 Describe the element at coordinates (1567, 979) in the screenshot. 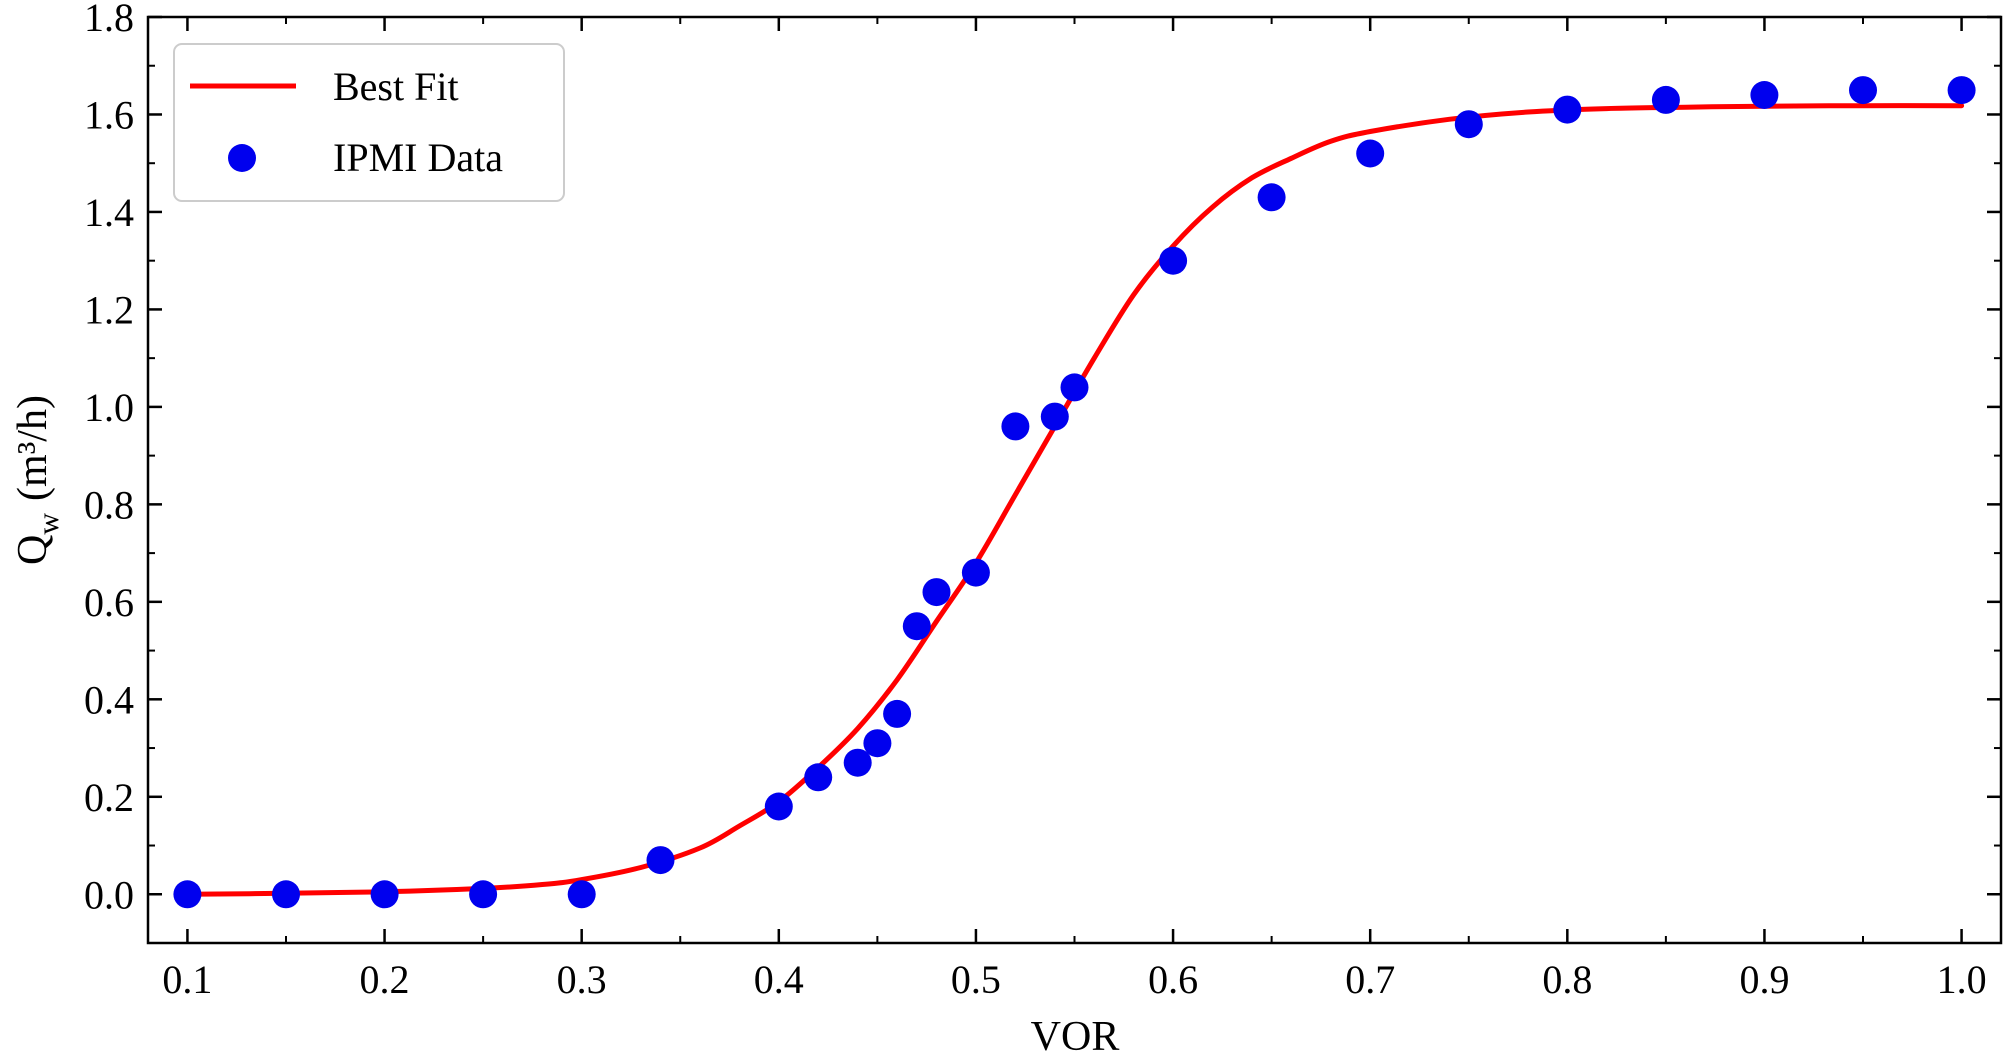

I see `x-tick-label: 0.8` at that location.